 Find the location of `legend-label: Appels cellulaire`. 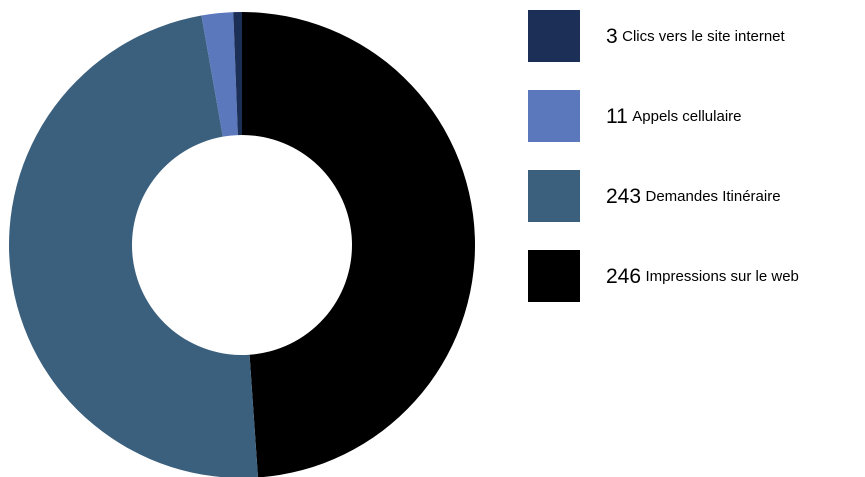

legend-label: Appels cellulaire is located at coordinates (686, 116).